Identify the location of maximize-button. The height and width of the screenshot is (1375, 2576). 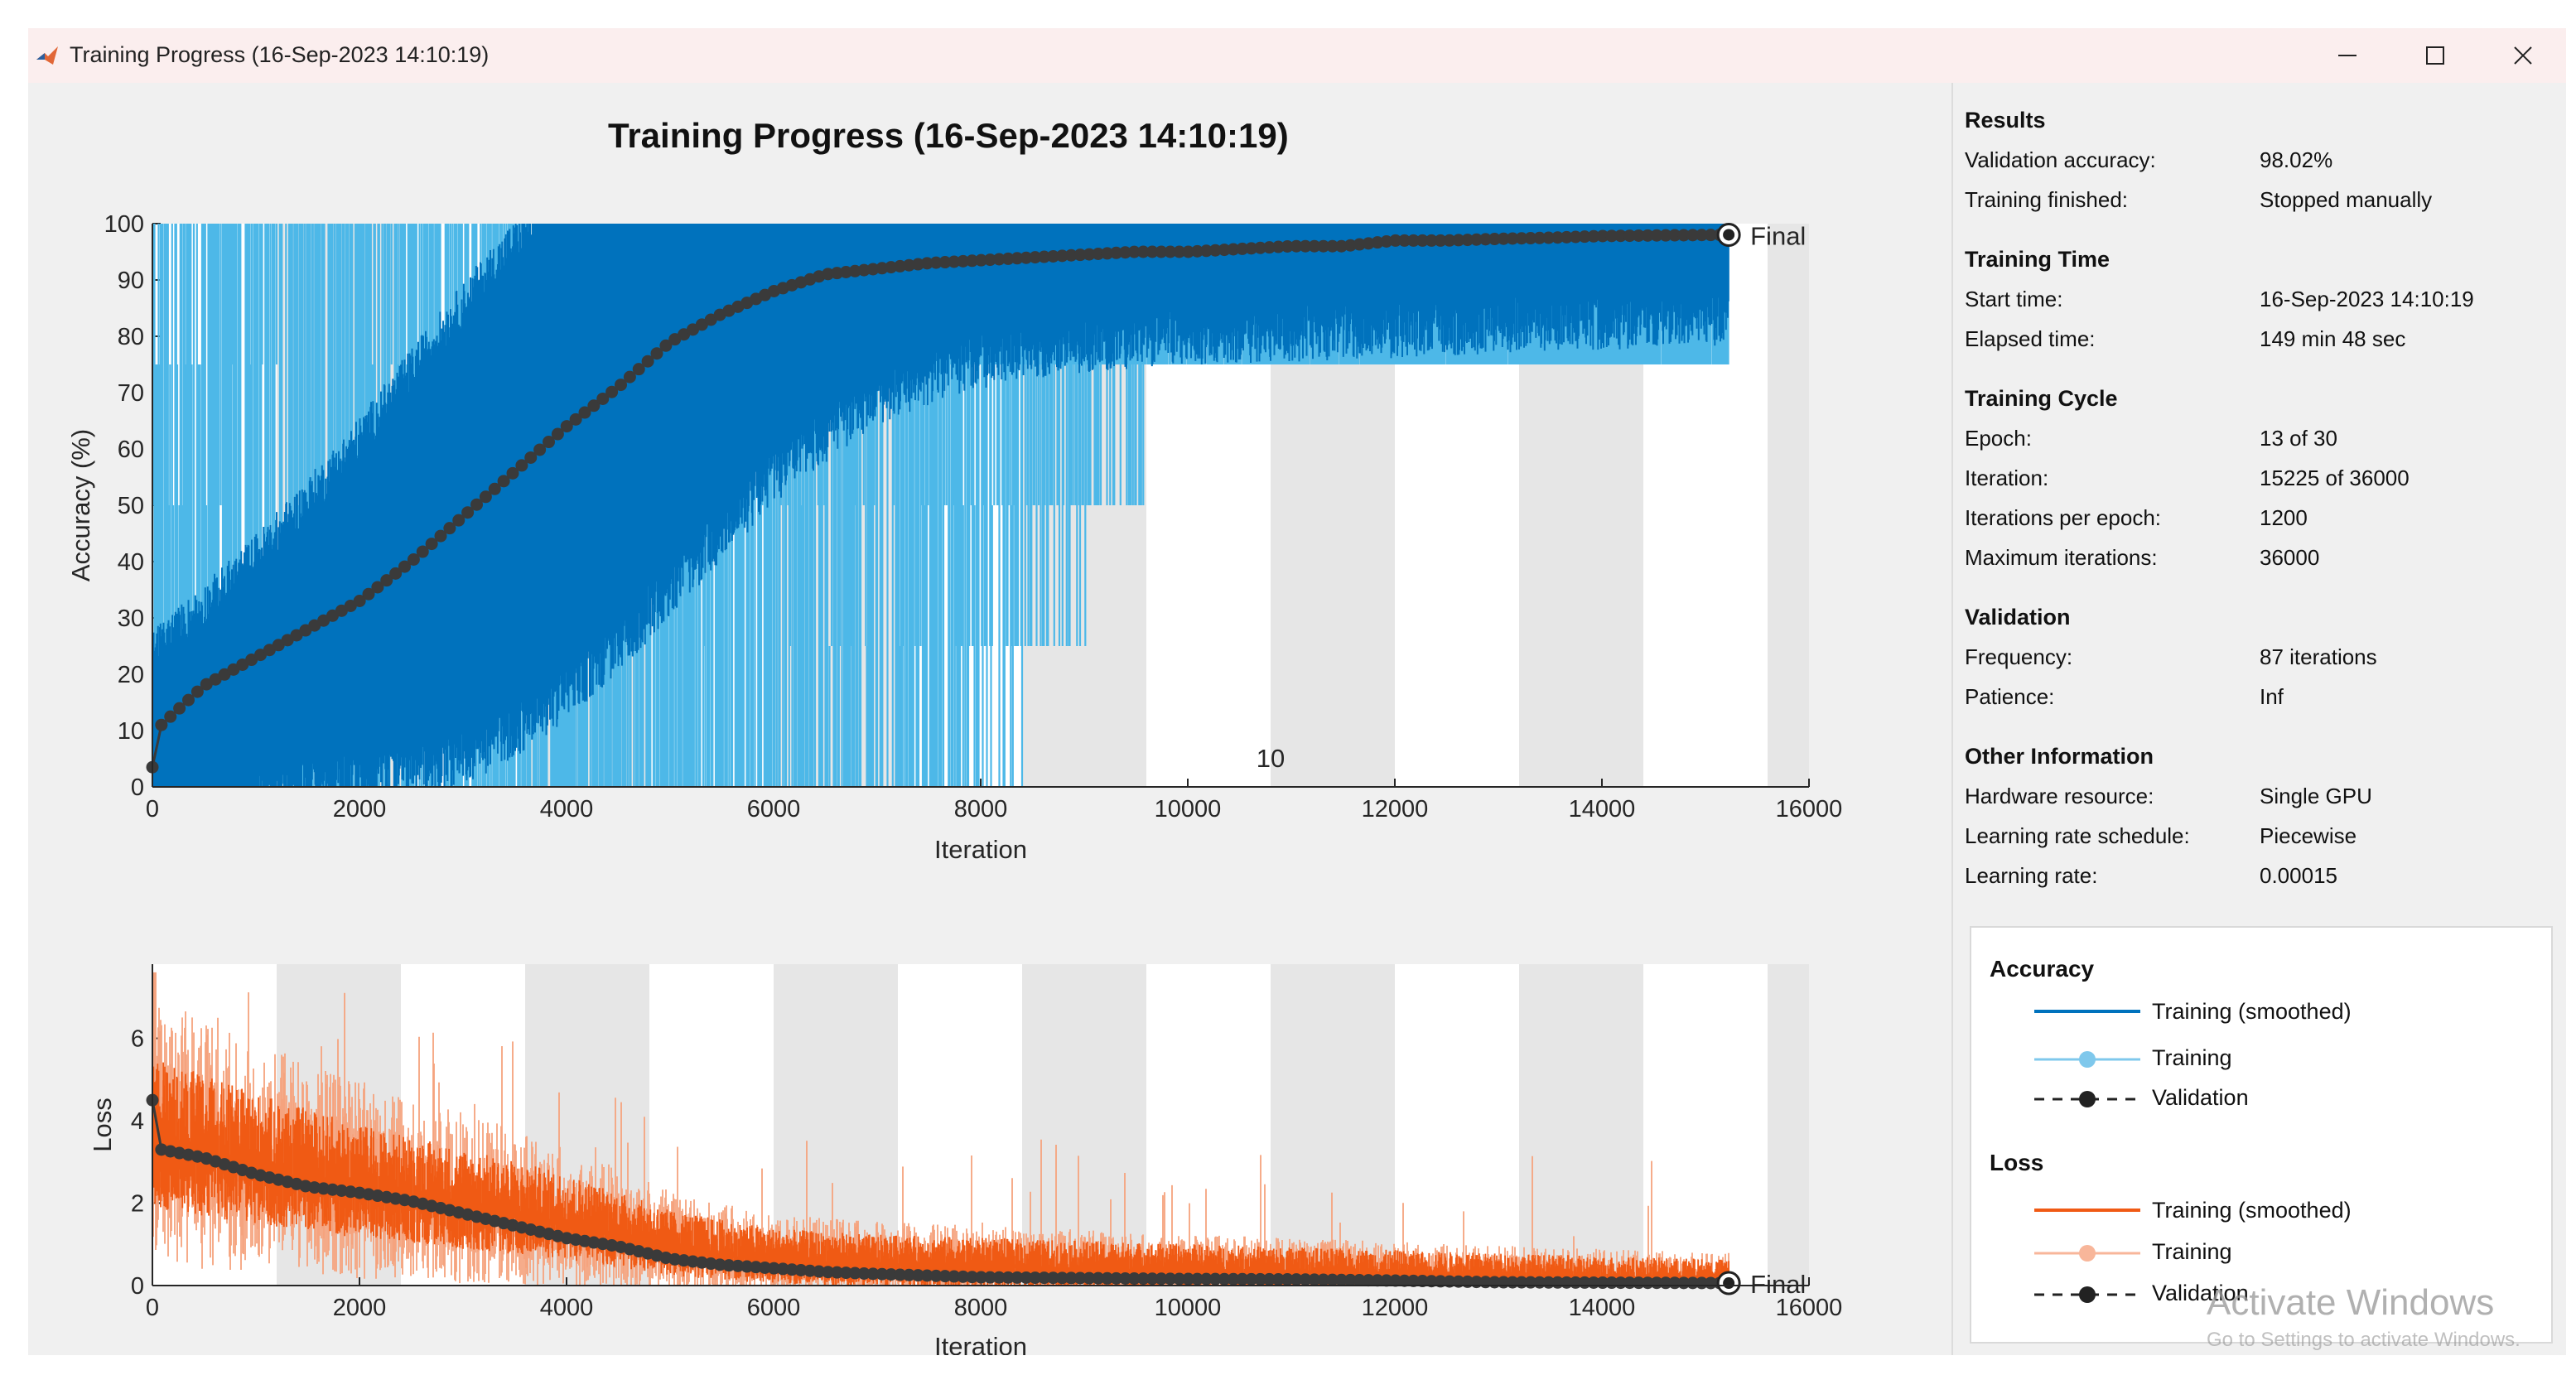
(2435, 55).